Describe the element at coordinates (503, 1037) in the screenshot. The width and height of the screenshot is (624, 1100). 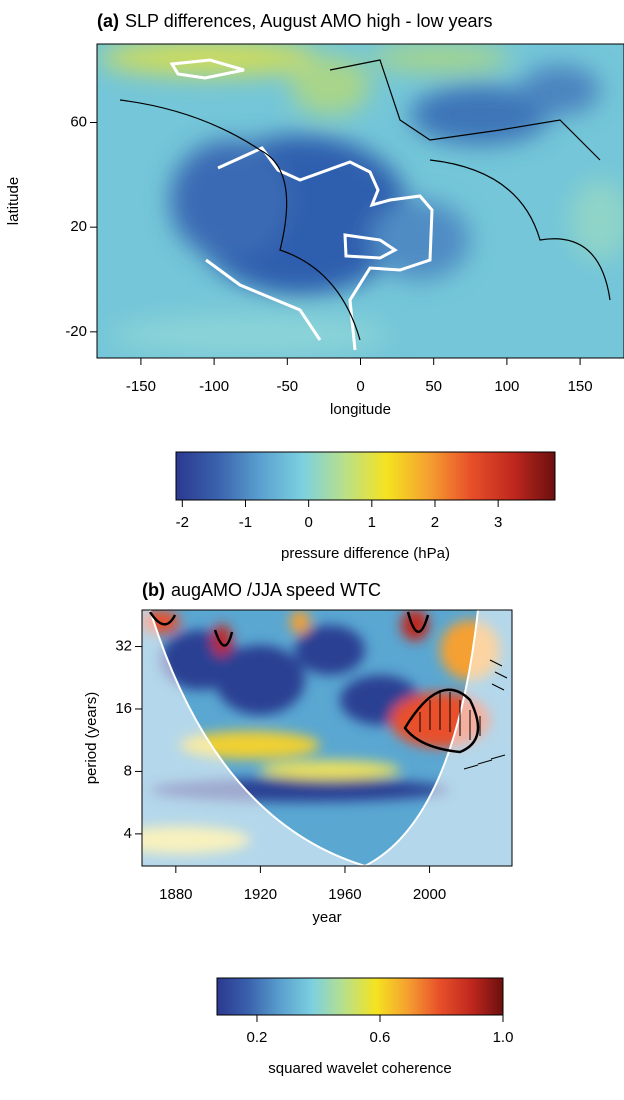
I see `colorbar-tick-label: 1.0` at that location.